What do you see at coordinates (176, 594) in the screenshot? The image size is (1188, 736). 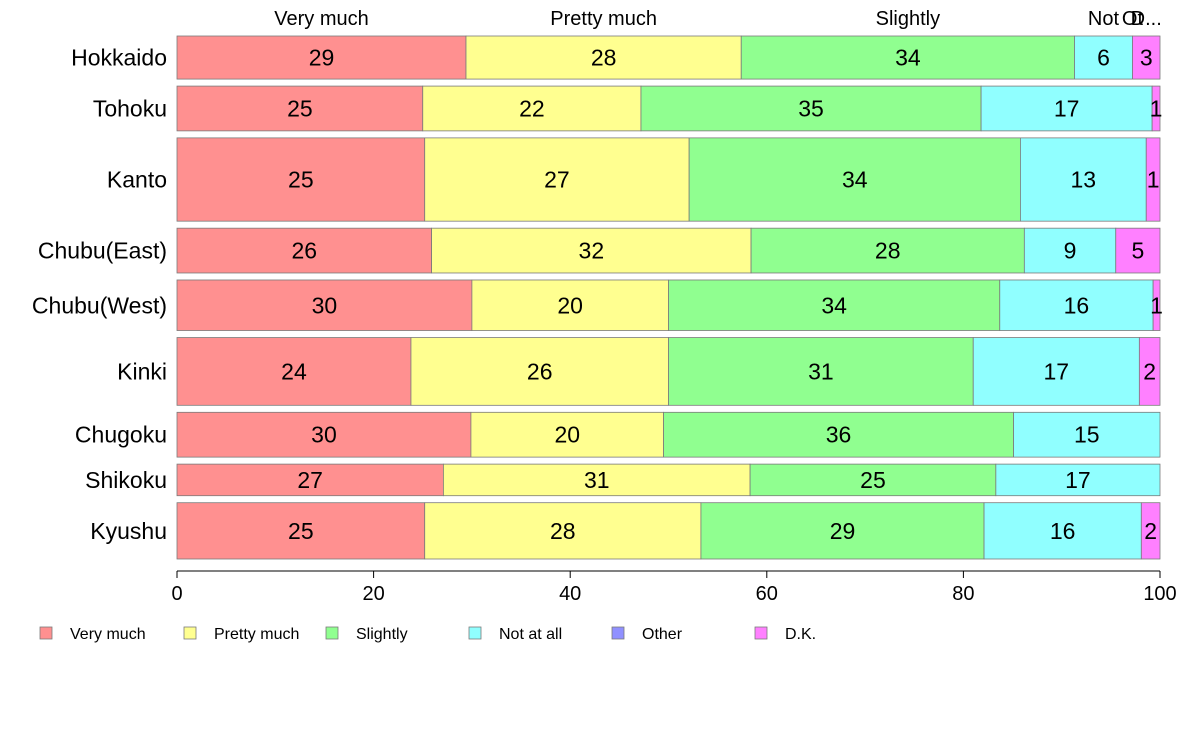 I see `x-tick-label: 0` at bounding box center [176, 594].